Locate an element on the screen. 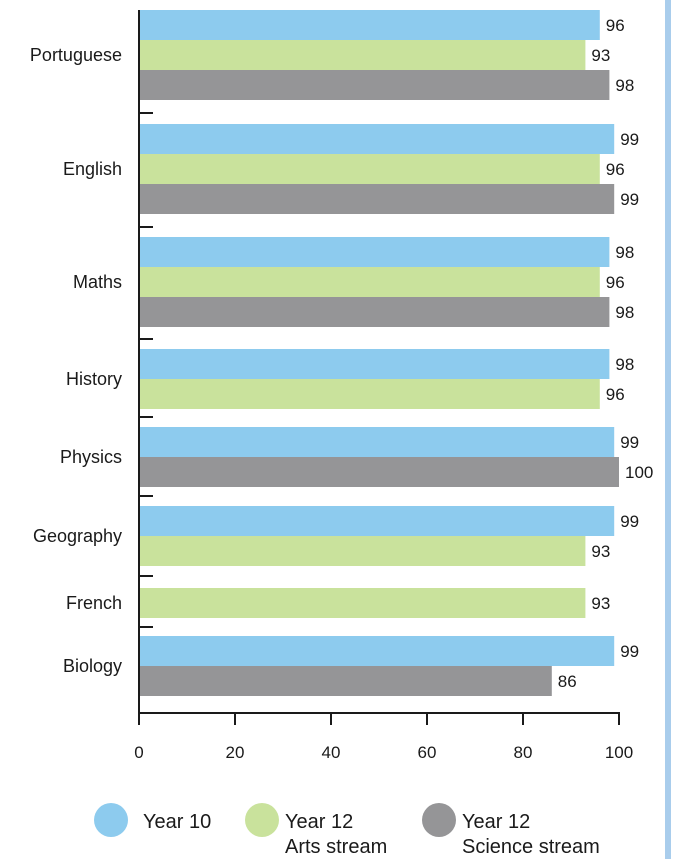 This screenshot has height=859, width=678. value-label-maths-arts: 96 is located at coordinates (615, 282).